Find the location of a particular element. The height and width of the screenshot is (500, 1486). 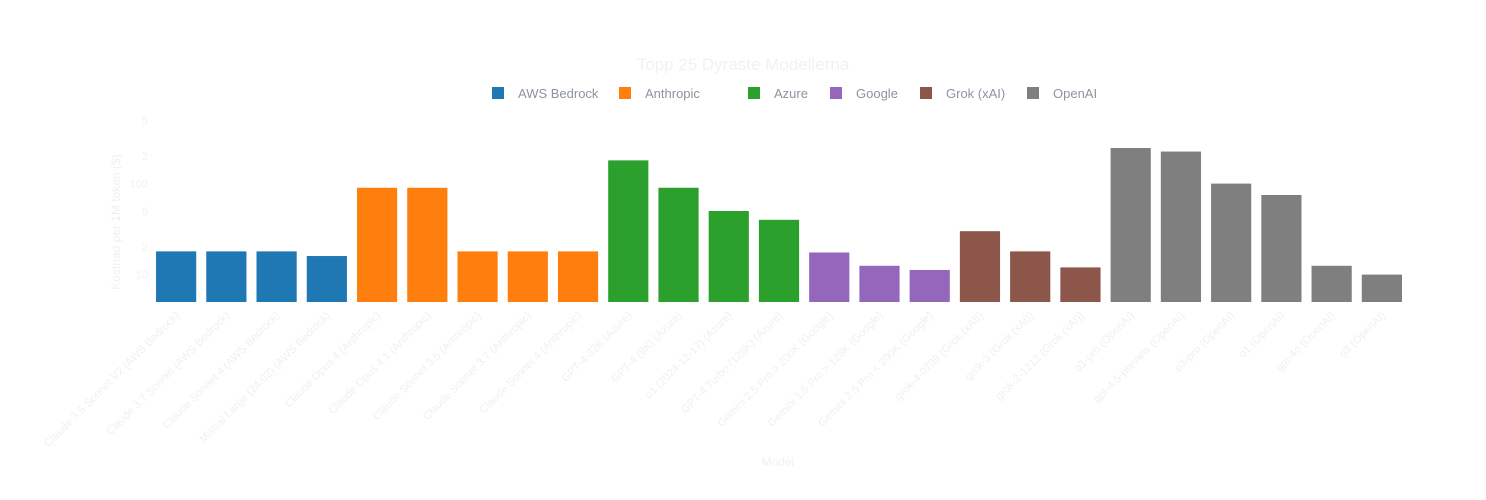

x-tick-label: Claude Sonnet 4 (Anthropic) is located at coordinates (531, 363).